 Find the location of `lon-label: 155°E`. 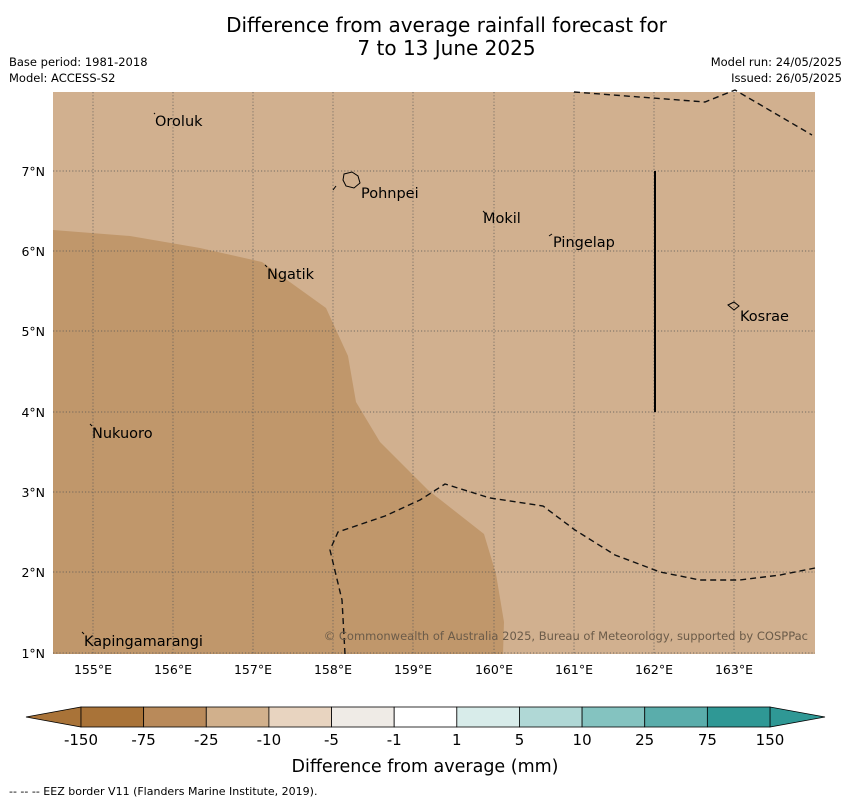

lon-label: 155°E is located at coordinates (93, 669).